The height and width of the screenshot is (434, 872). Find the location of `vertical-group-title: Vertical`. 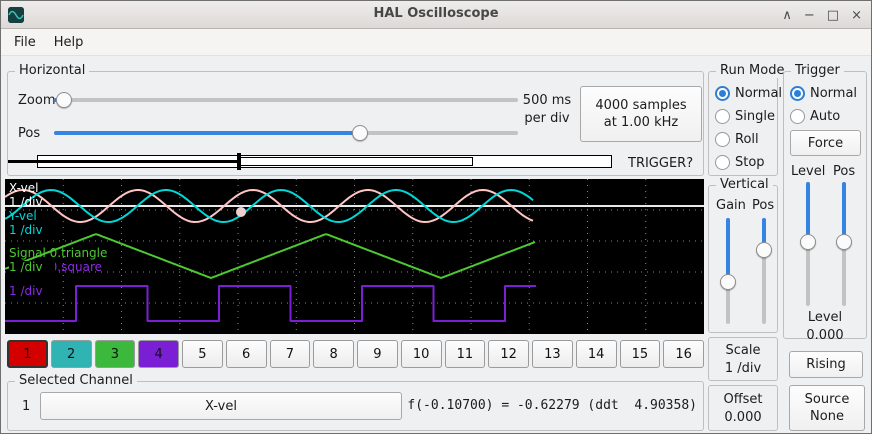

vertical-group-title: Vertical is located at coordinates (744, 184).